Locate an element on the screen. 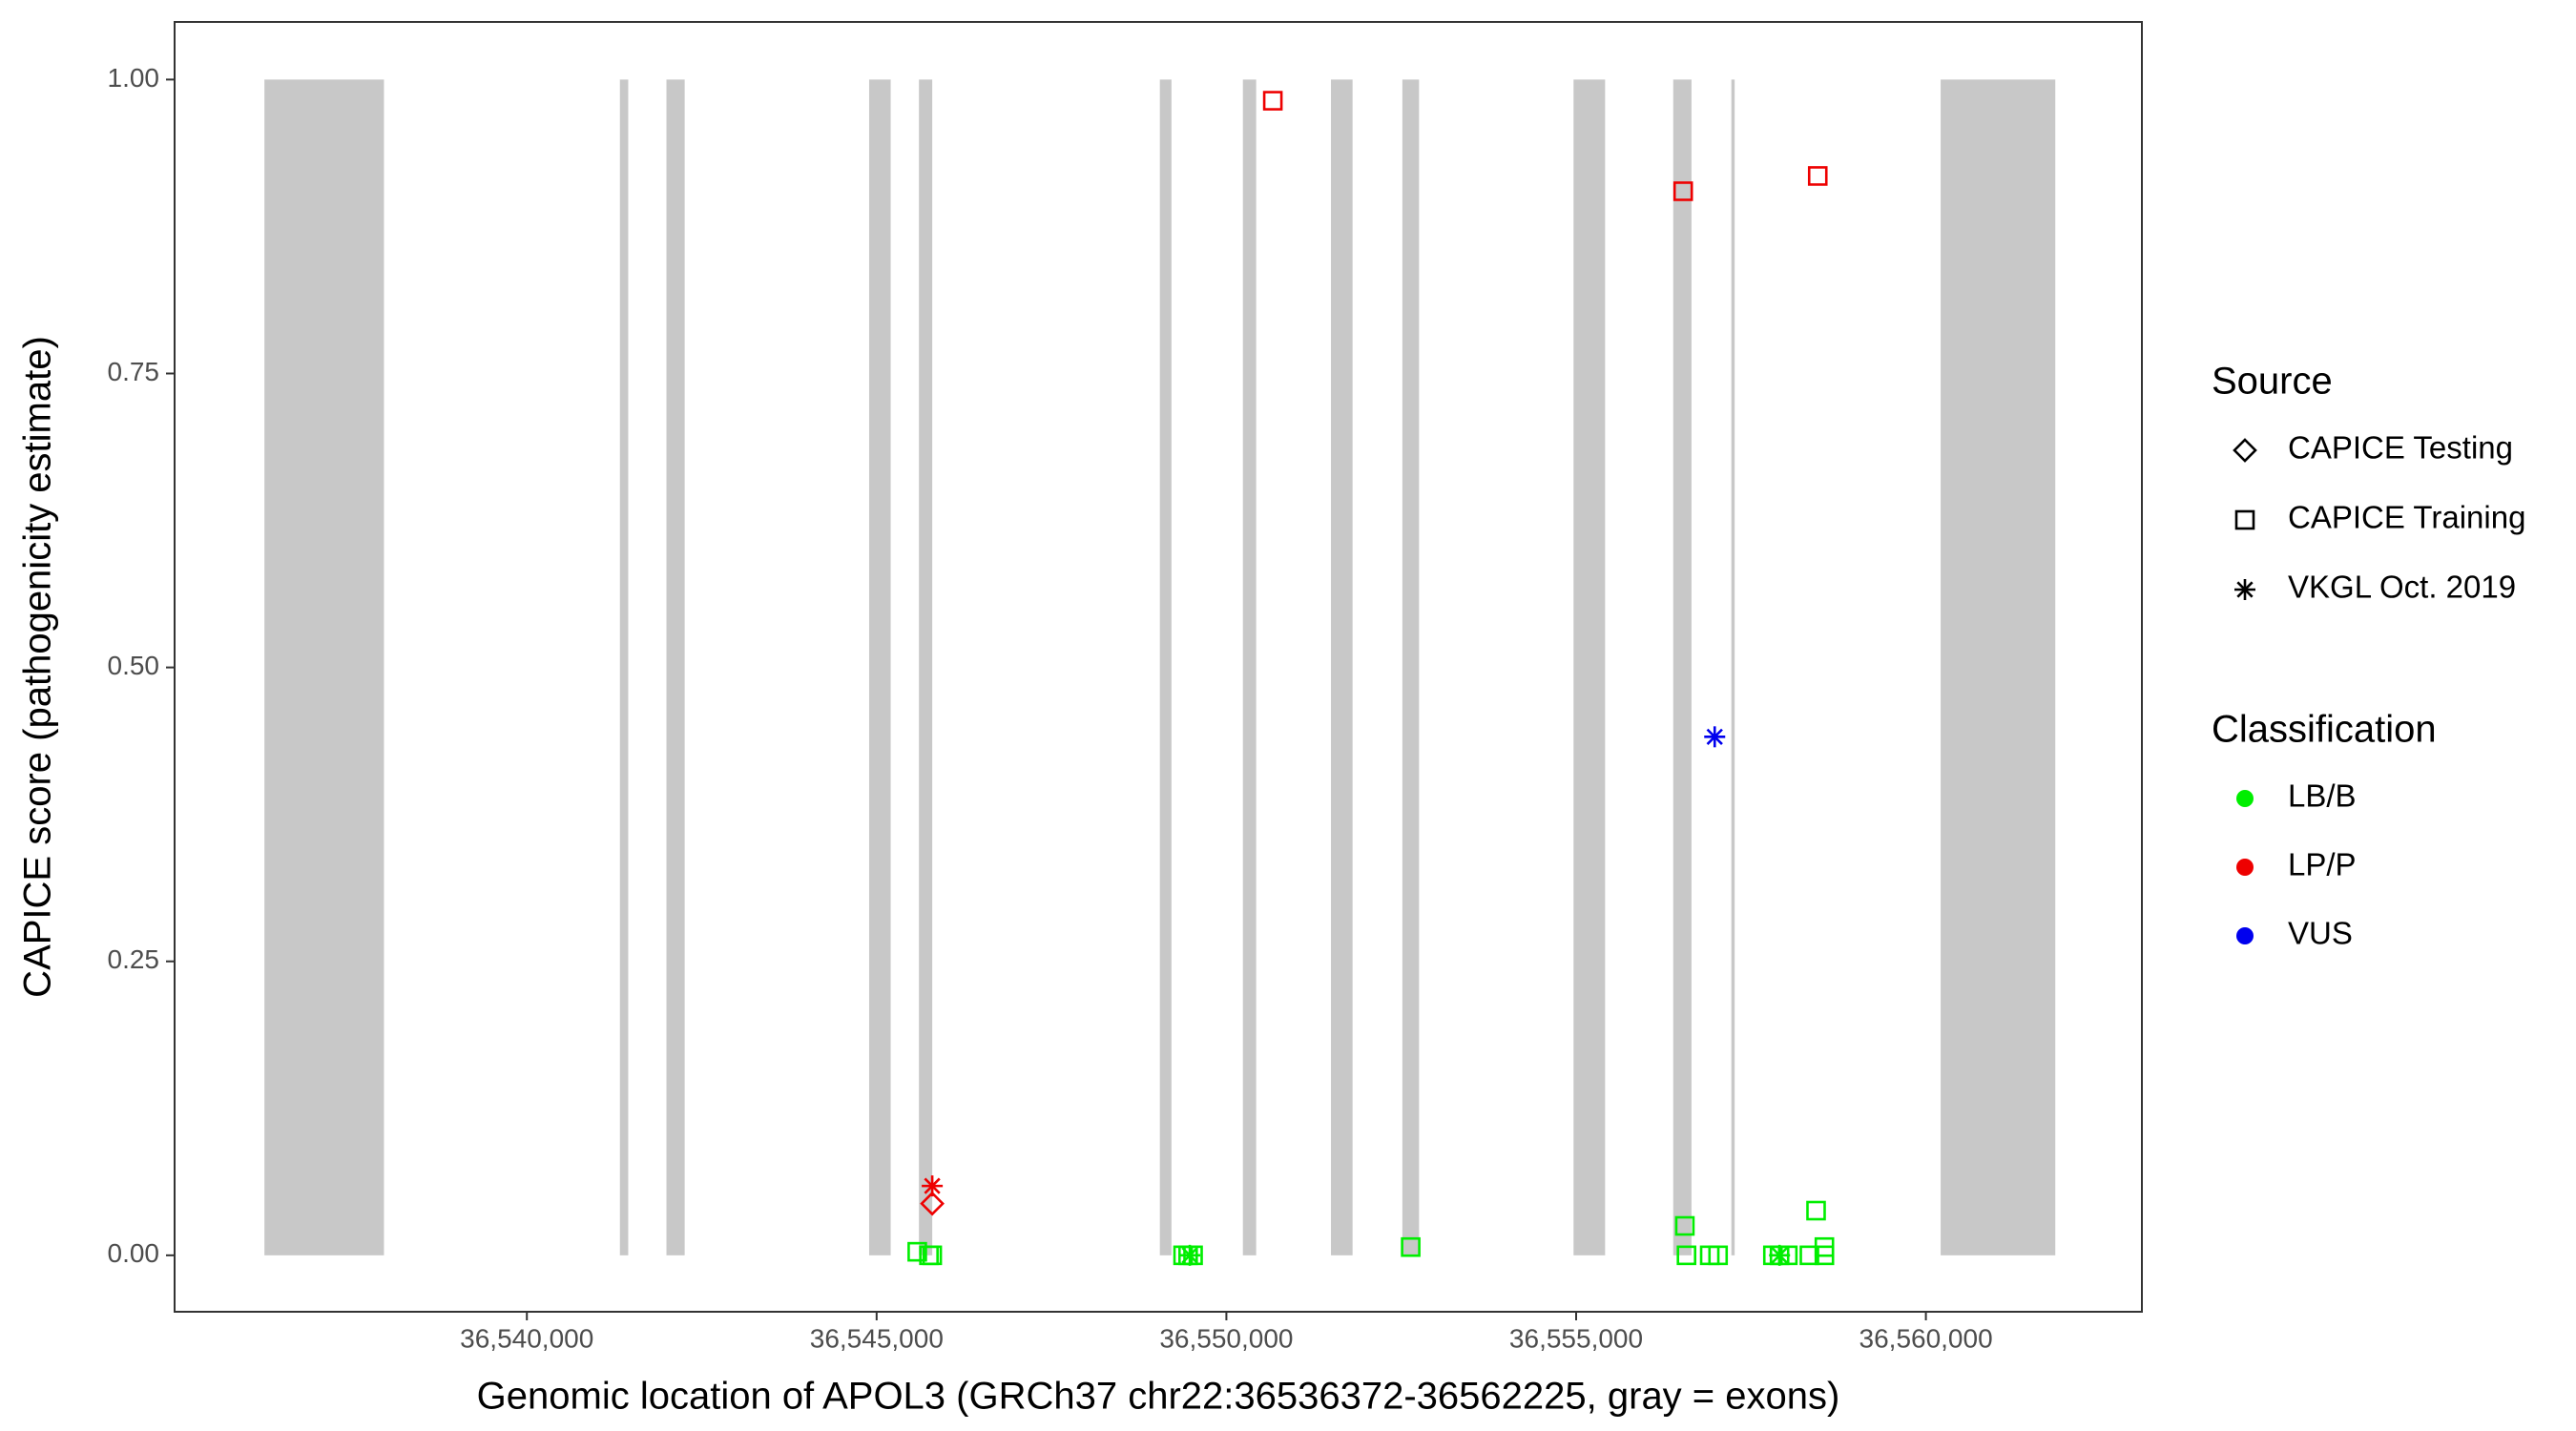 The width and height of the screenshot is (2576, 1431). legend-title: Source is located at coordinates (2272, 382).